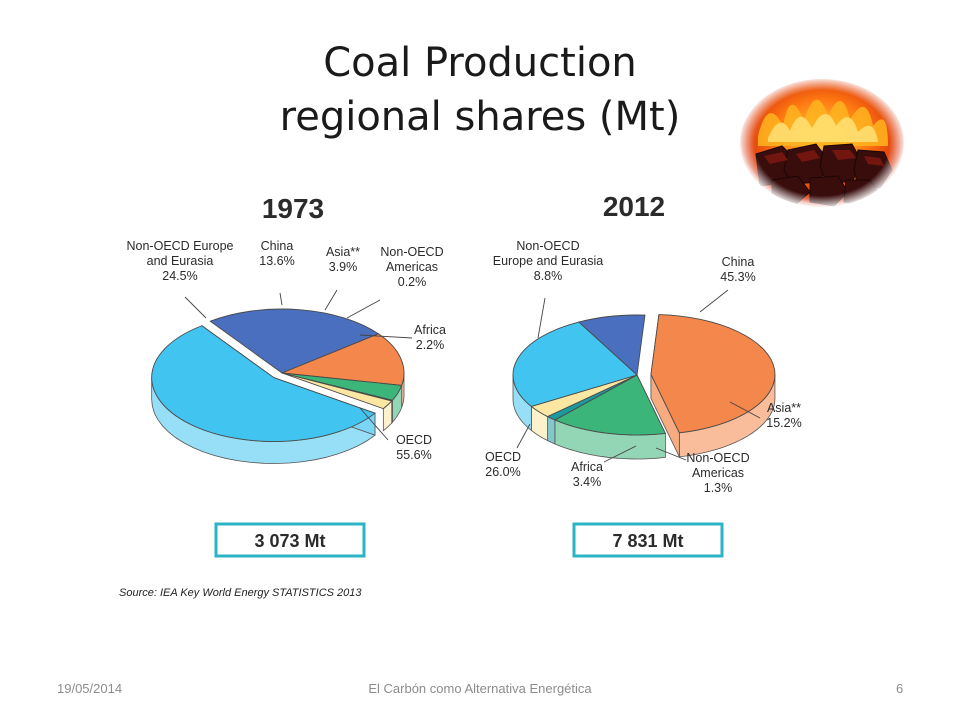 The image size is (960, 720). What do you see at coordinates (90, 688) in the screenshot?
I see `footer-date: 19/05/2014` at bounding box center [90, 688].